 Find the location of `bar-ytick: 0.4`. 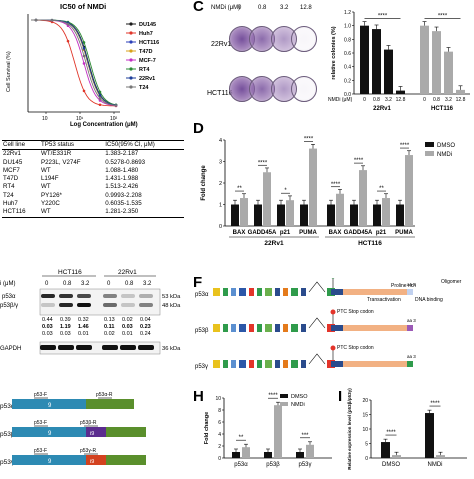

bar-ytick: 0.4 is located at coordinates (347, 68).